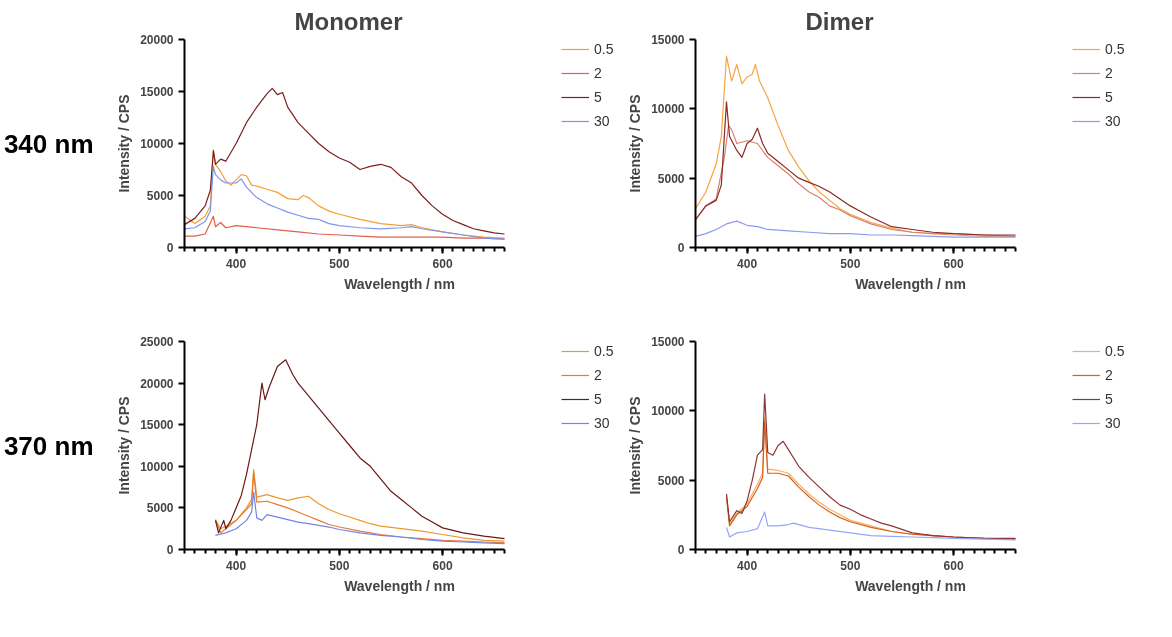 Image resolution: width=1172 pixels, height=637 pixels. What do you see at coordinates (348, 21) in the screenshot?
I see `chart-title: Monomer` at bounding box center [348, 21].